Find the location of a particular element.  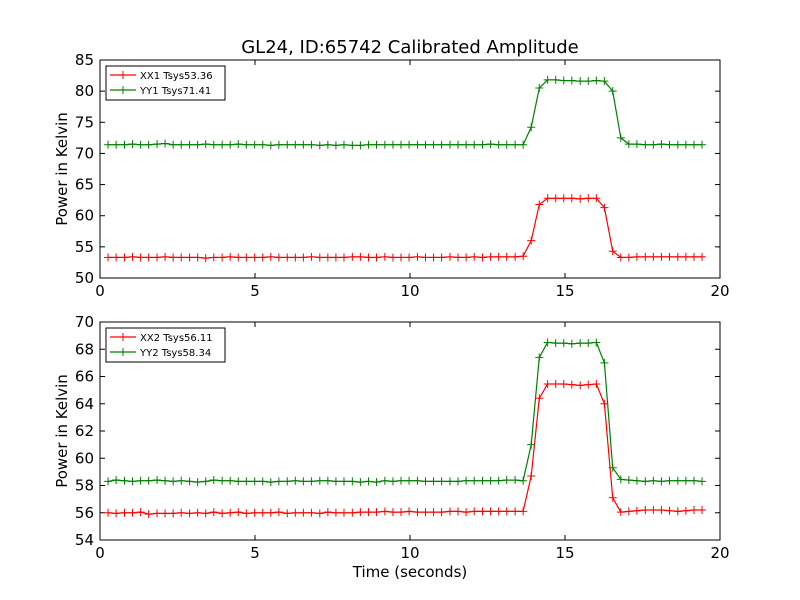

y-tick-label: 85 is located at coordinates (84, 60).